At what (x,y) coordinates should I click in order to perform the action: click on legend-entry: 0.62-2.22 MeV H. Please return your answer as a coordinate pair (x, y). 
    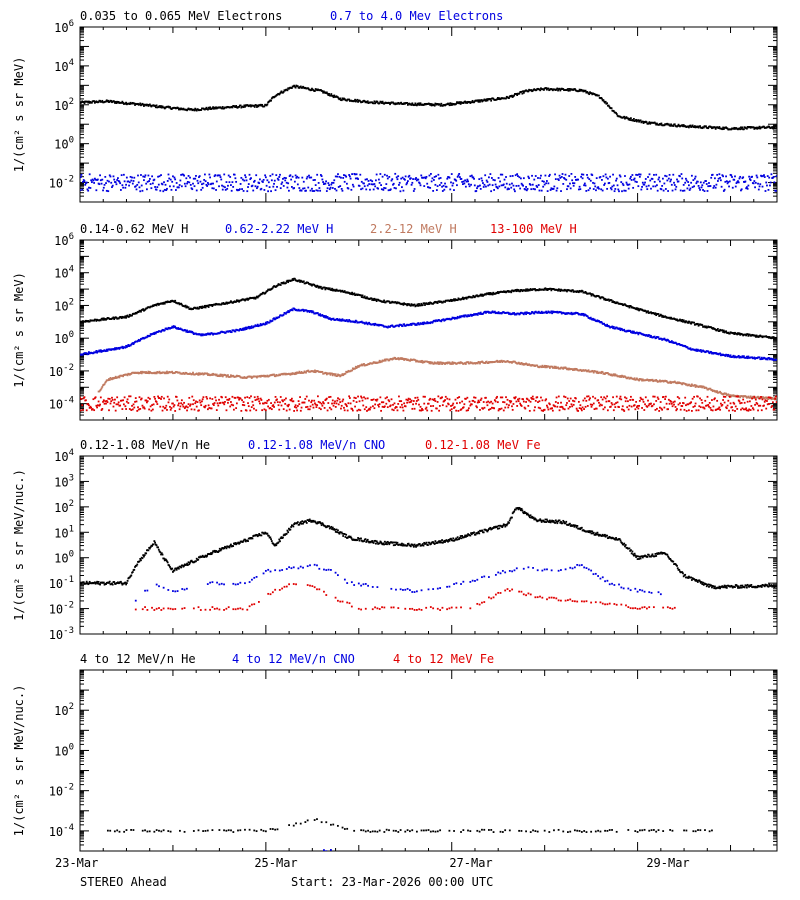
    Looking at the image, I should click on (279, 229).